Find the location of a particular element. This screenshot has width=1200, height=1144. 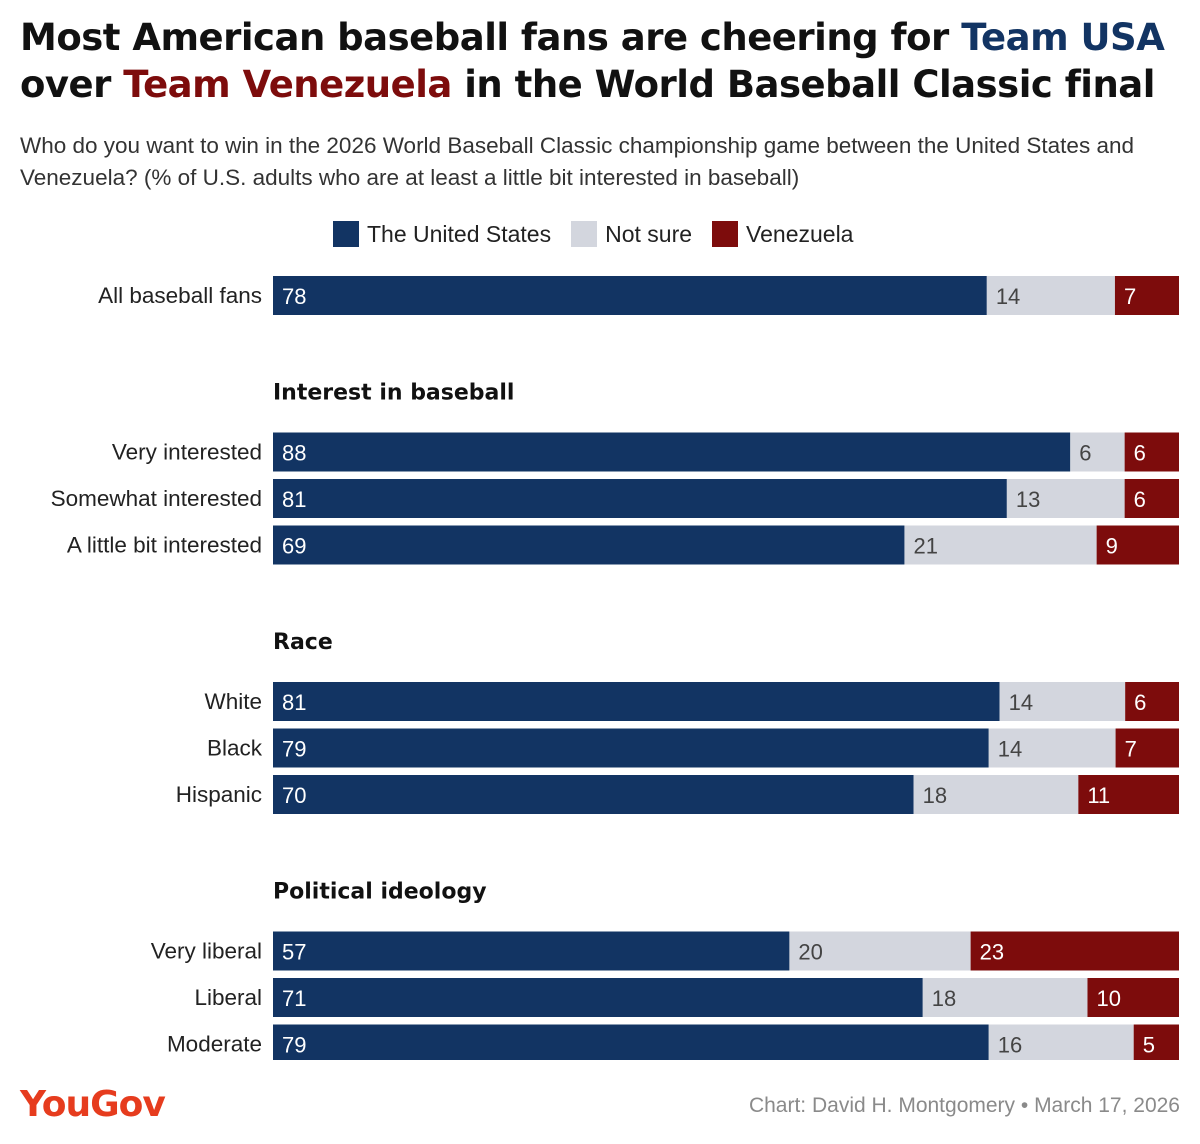

group-heading: Political ideology is located at coordinates (380, 892).